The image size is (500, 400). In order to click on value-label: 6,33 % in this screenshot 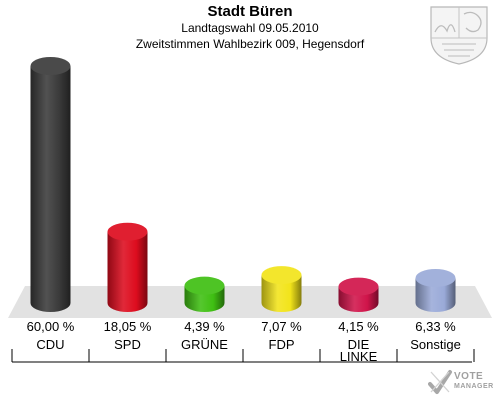, I will do `click(435, 326)`.